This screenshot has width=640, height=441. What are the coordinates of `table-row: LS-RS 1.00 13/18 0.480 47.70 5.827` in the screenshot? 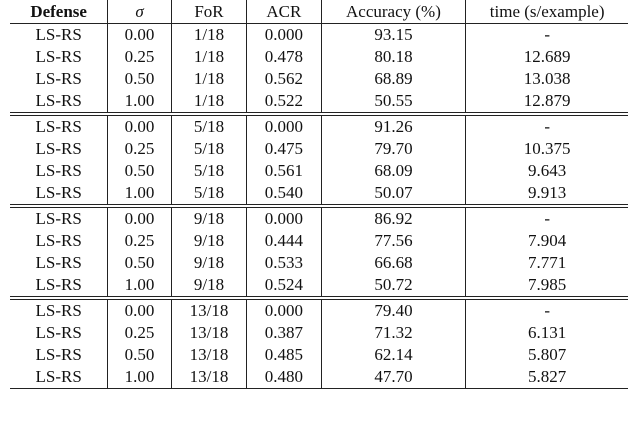 It's located at (319, 377).